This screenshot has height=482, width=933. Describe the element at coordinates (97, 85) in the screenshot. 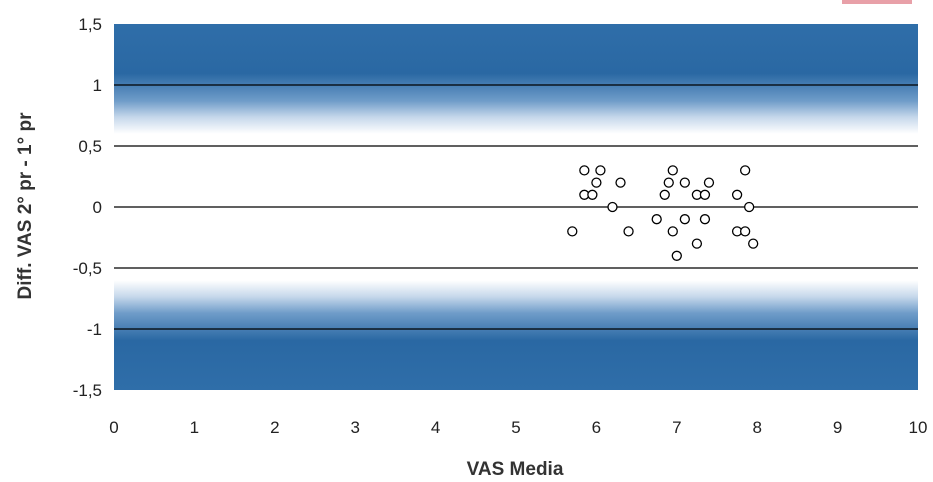

I see `y-tick-label: 1` at that location.